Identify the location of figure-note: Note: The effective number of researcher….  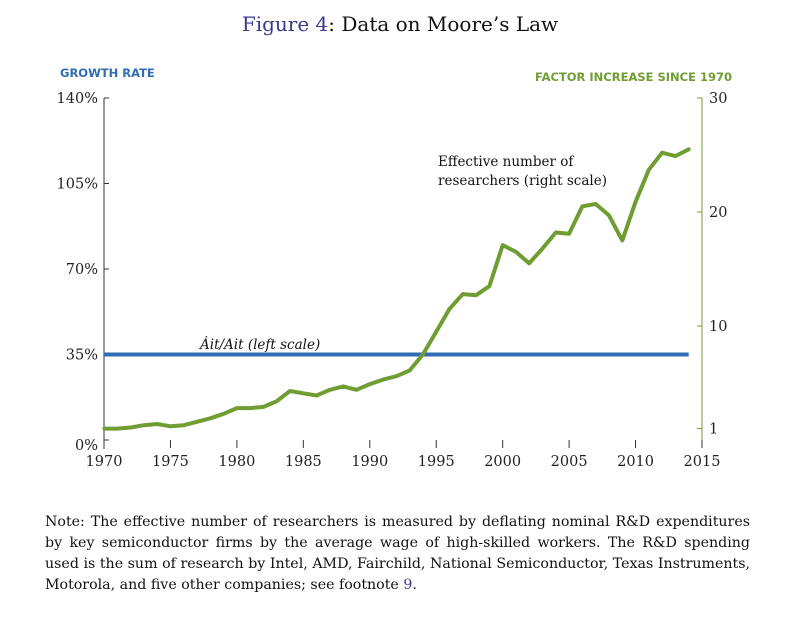
(397, 554).